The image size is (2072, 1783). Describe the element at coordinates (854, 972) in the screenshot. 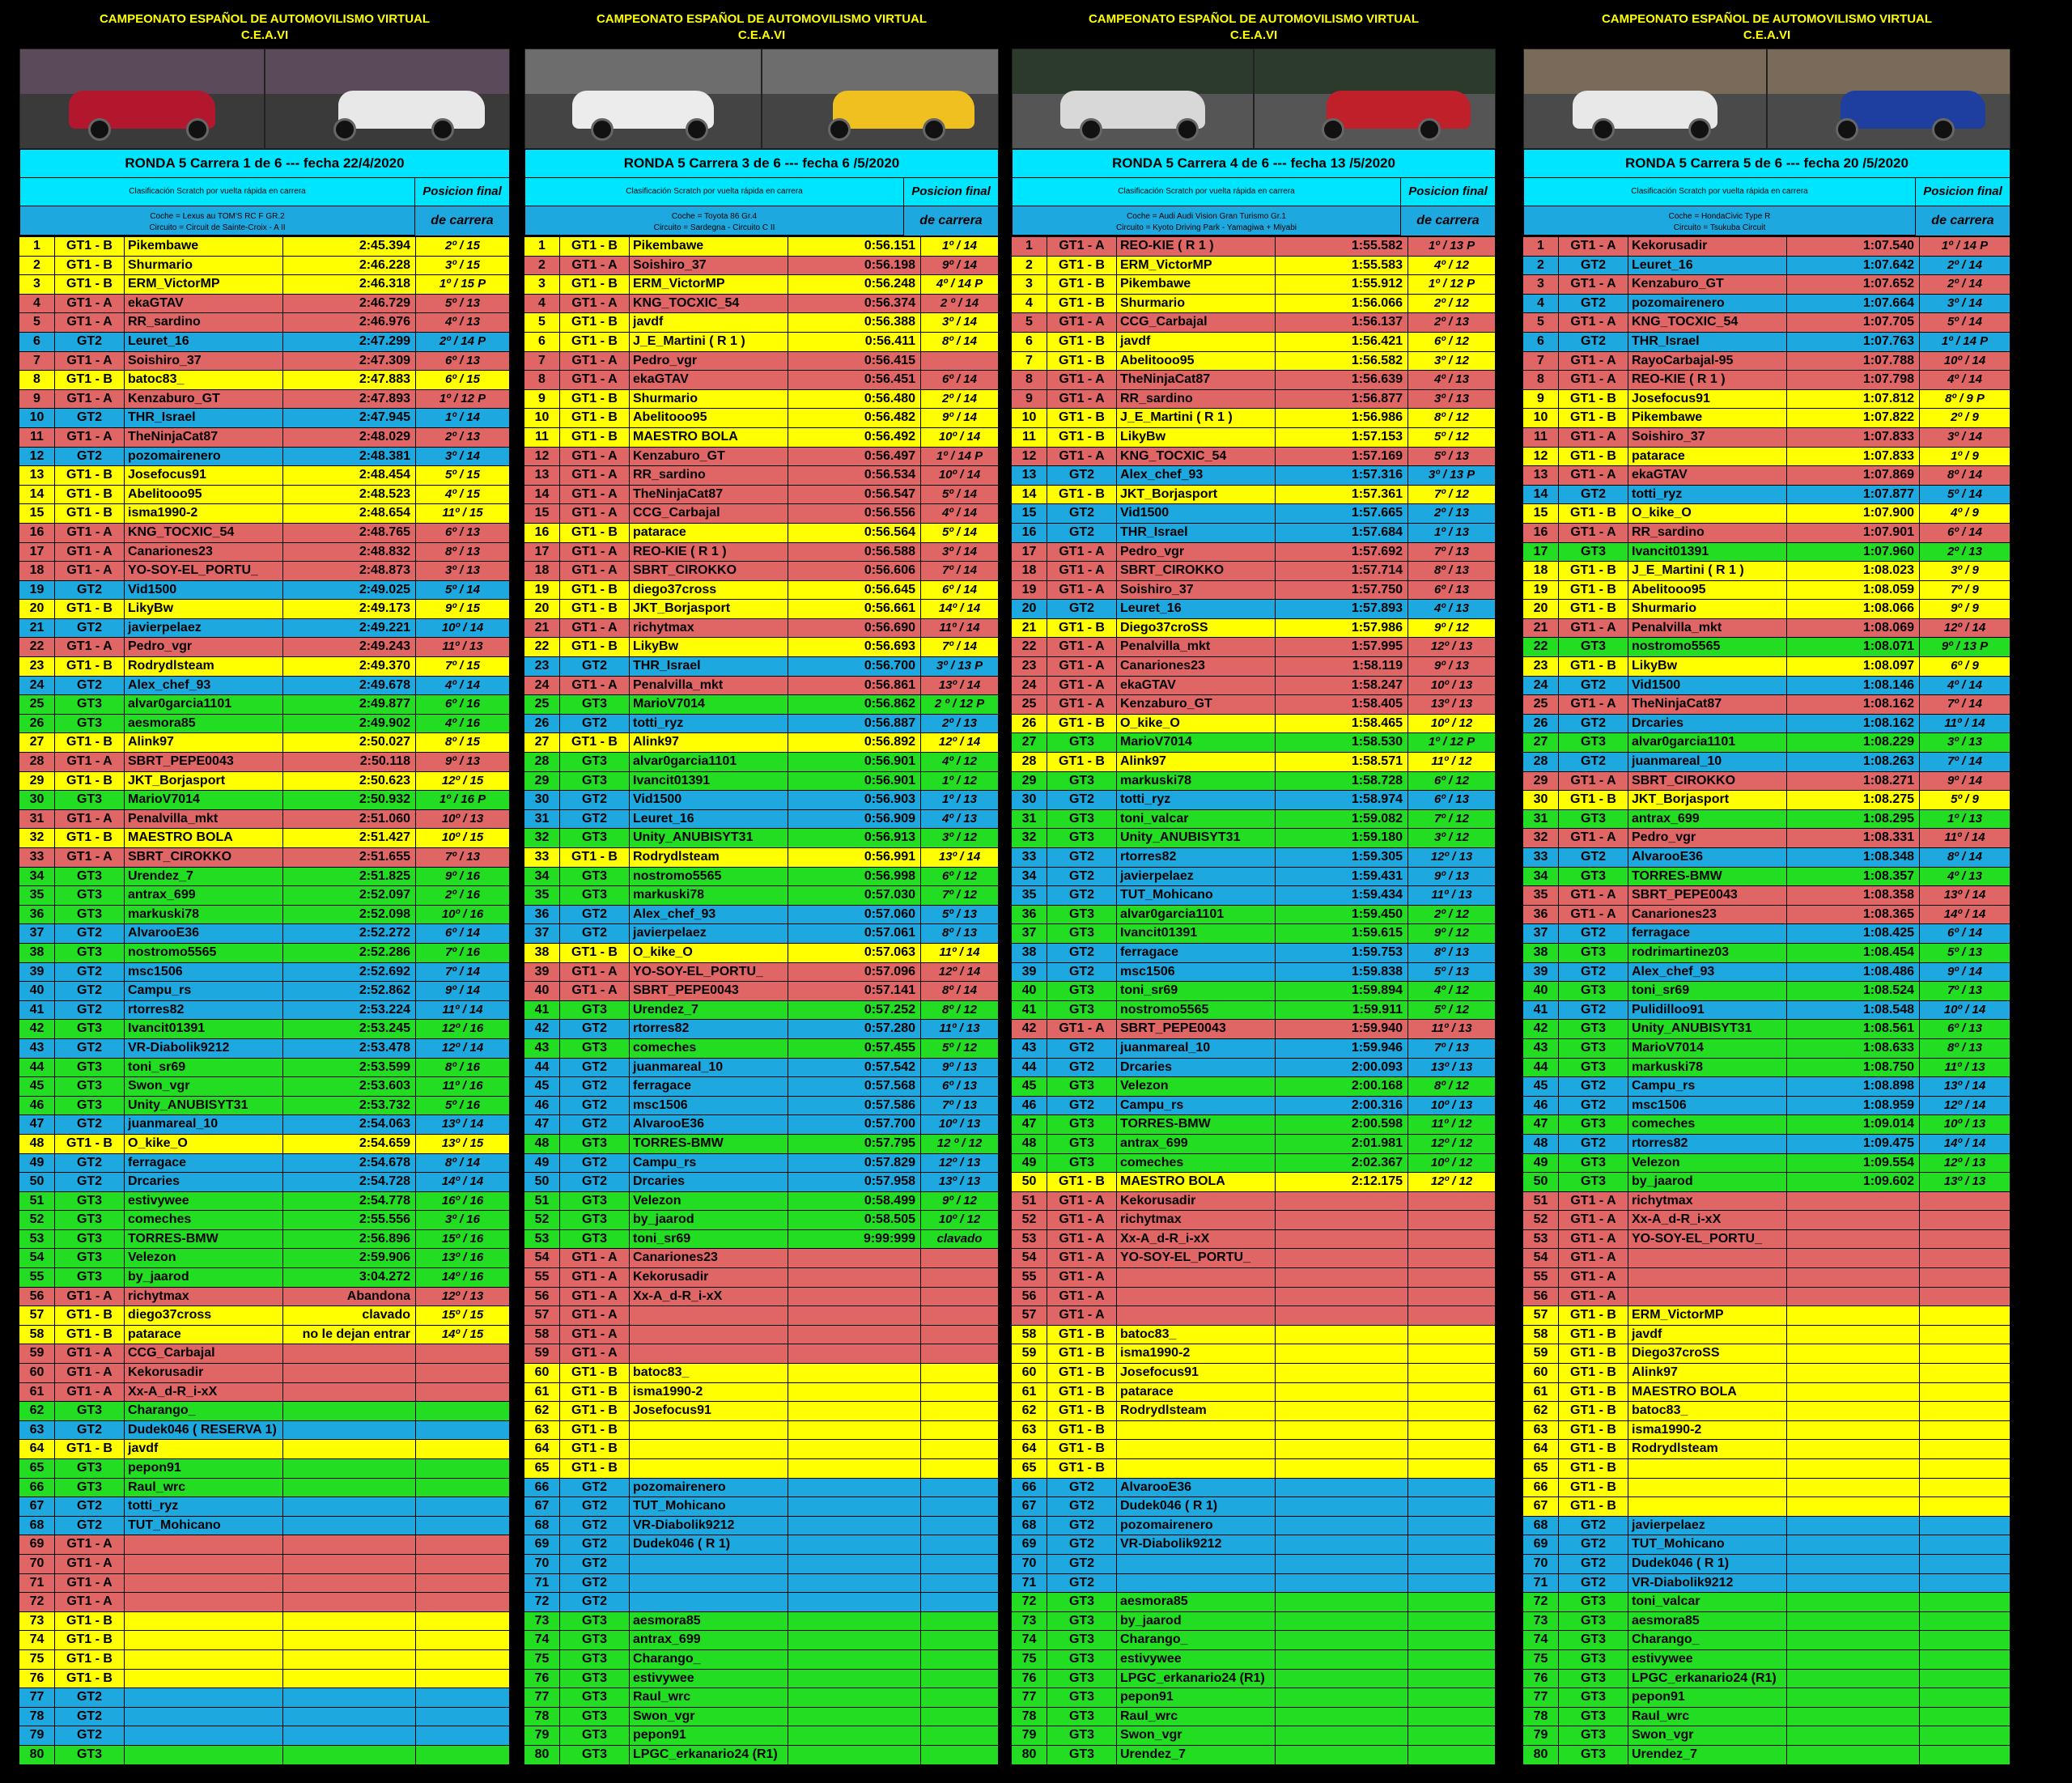

I see `laptime-cell: 0:57.096` at that location.